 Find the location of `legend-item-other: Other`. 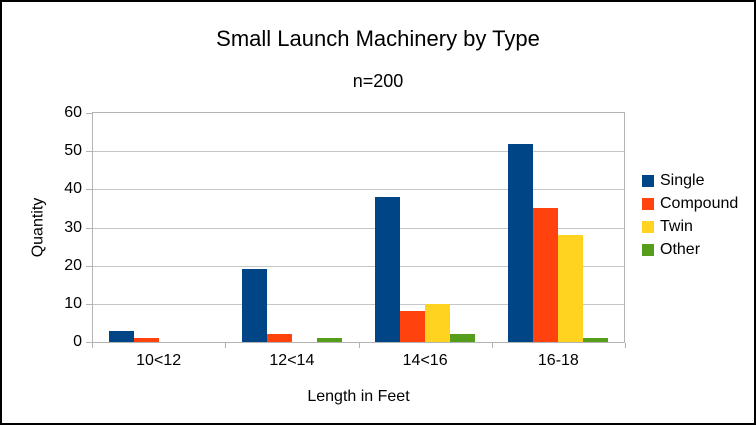

legend-item-other: Other is located at coordinates (690, 250).